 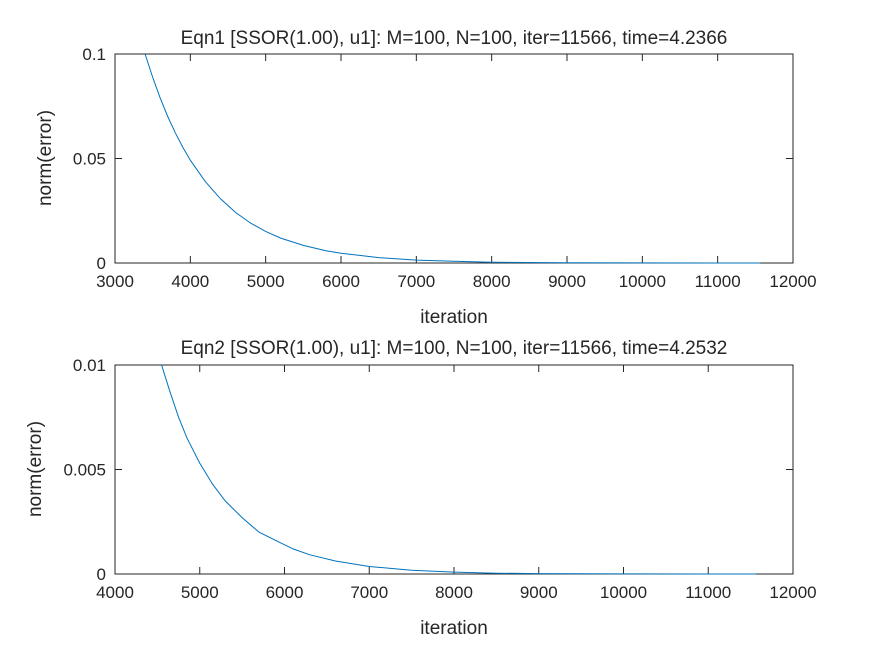 What do you see at coordinates (89, 365) in the screenshot?
I see `y-tick-label: 0.01` at bounding box center [89, 365].